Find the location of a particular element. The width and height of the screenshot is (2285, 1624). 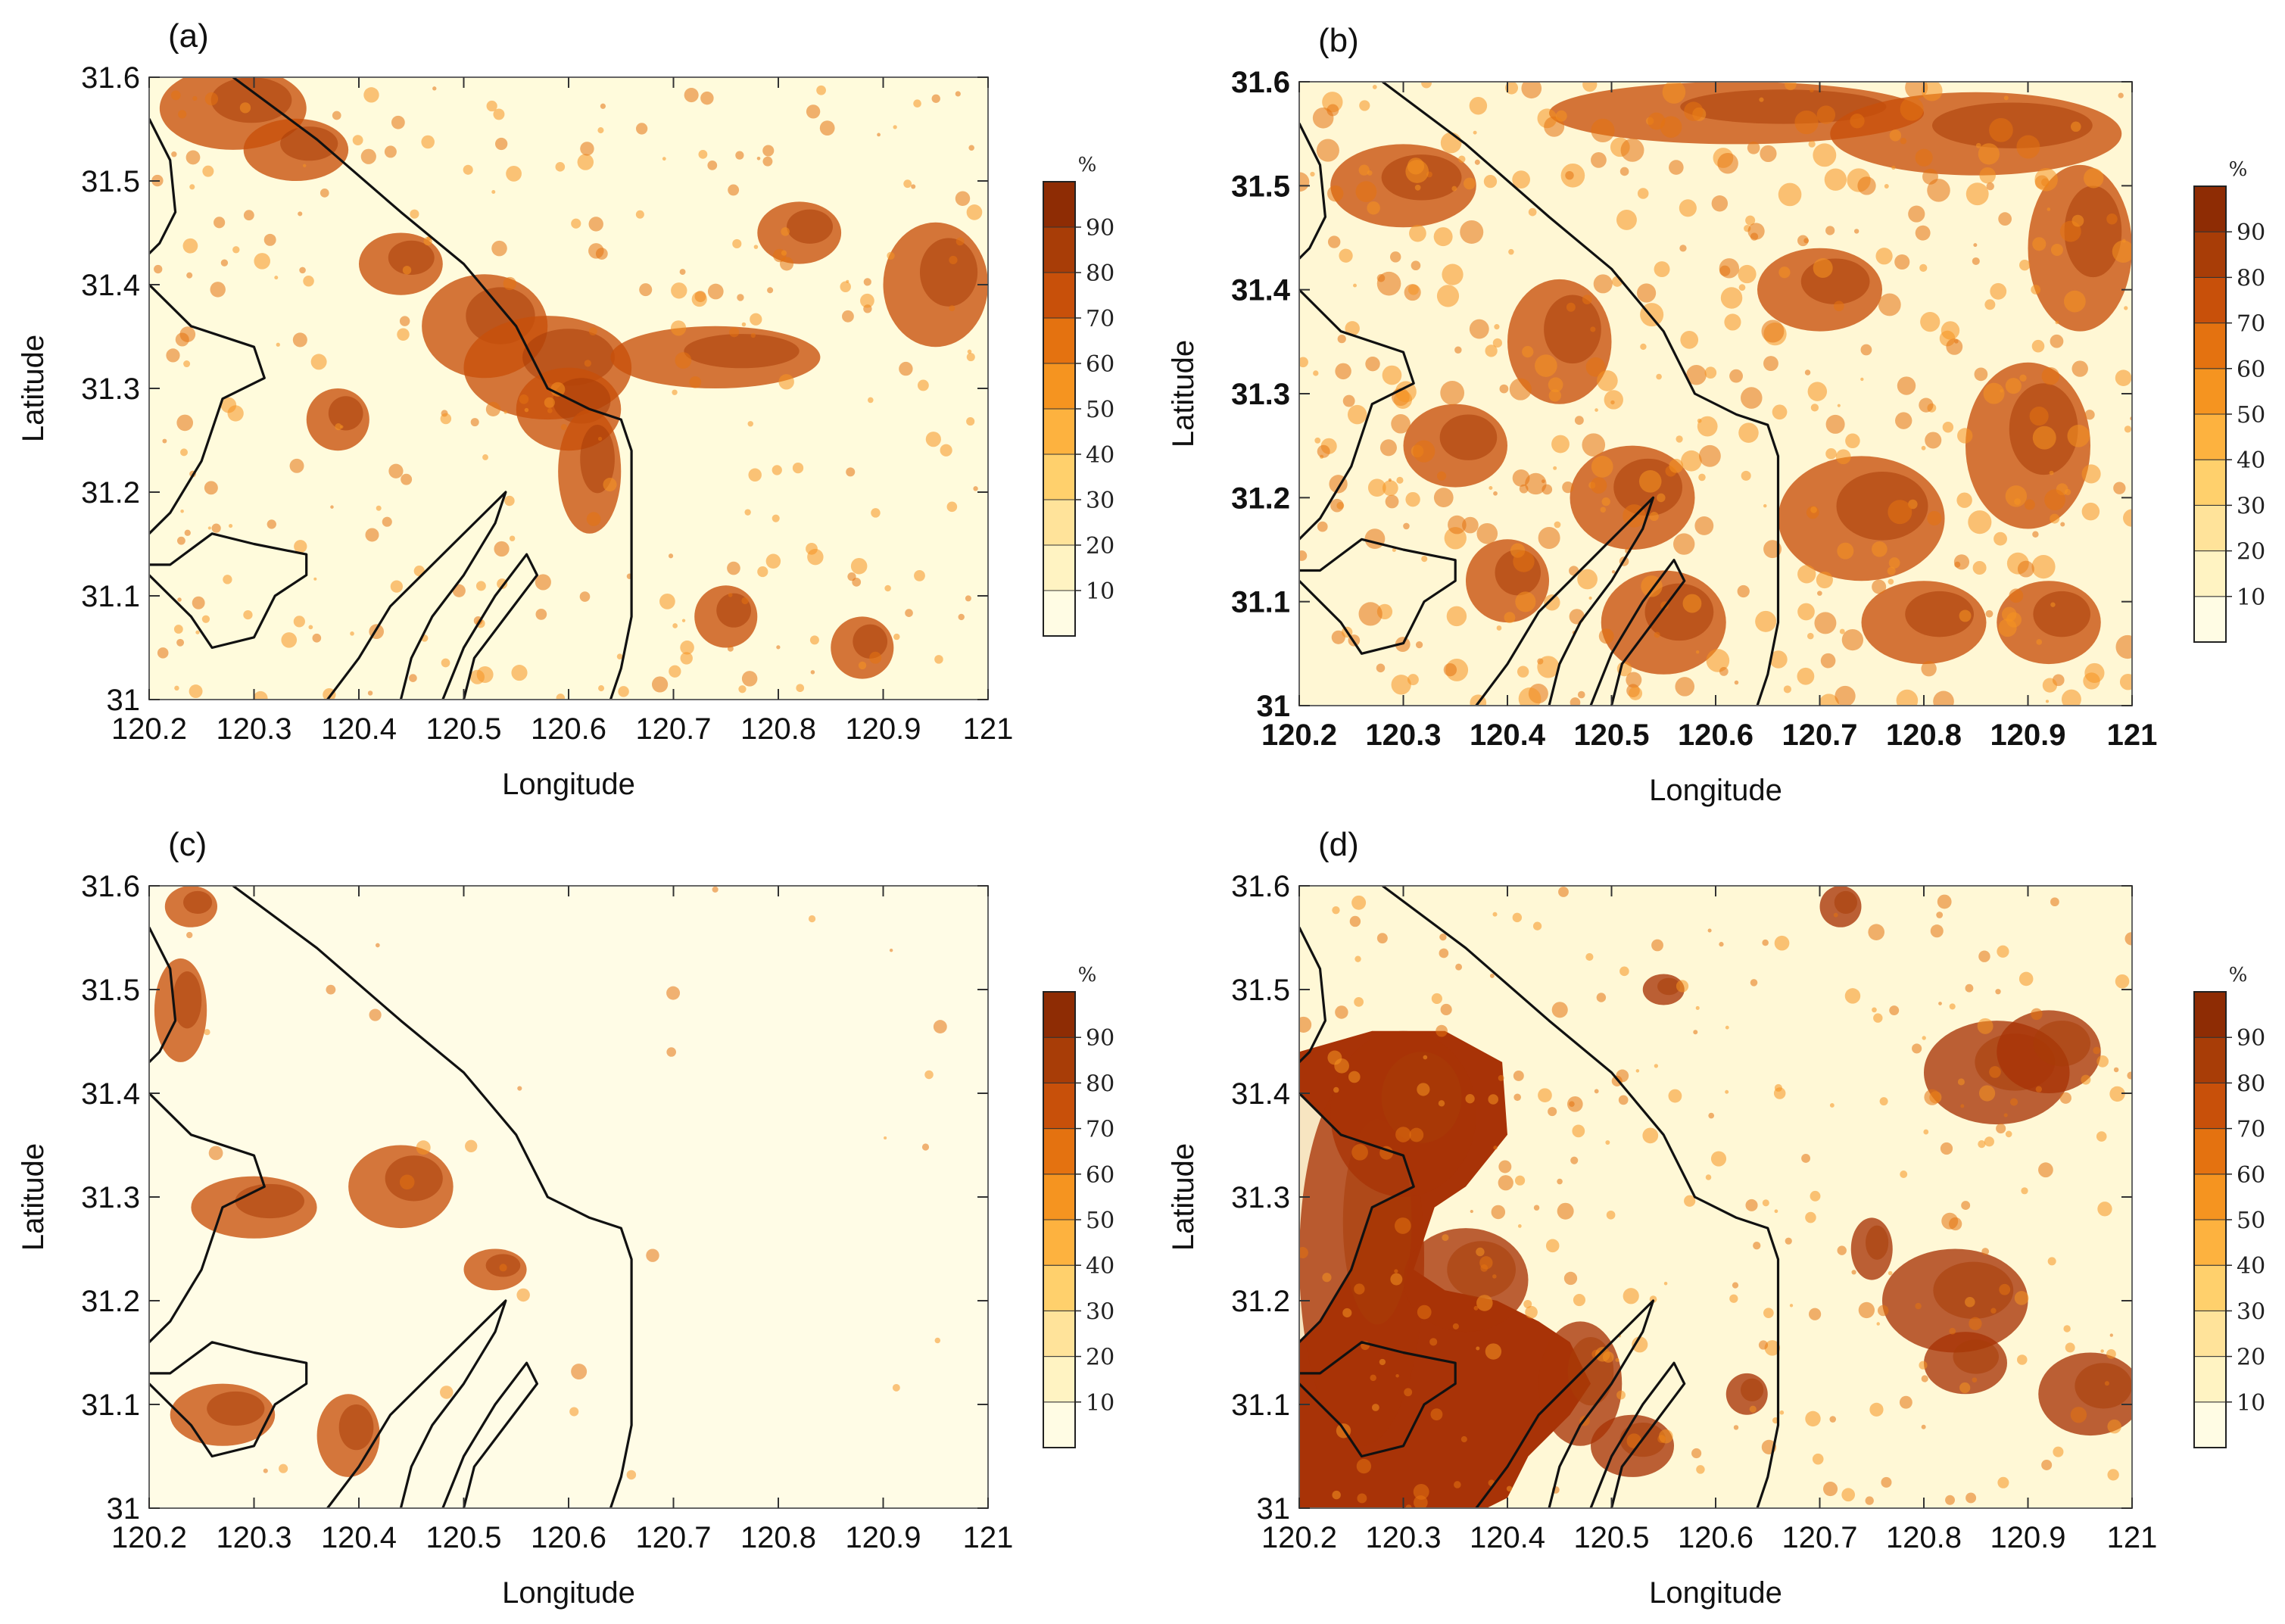

y-tick-label: 31.3 is located at coordinates (1260, 394).